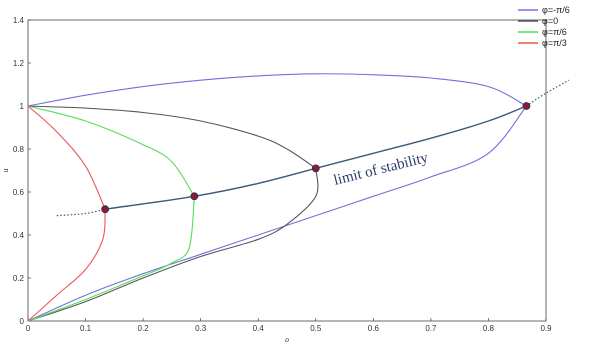 This screenshot has width=598, height=342. I want to click on x-tick-label: 0.4, so click(259, 328).